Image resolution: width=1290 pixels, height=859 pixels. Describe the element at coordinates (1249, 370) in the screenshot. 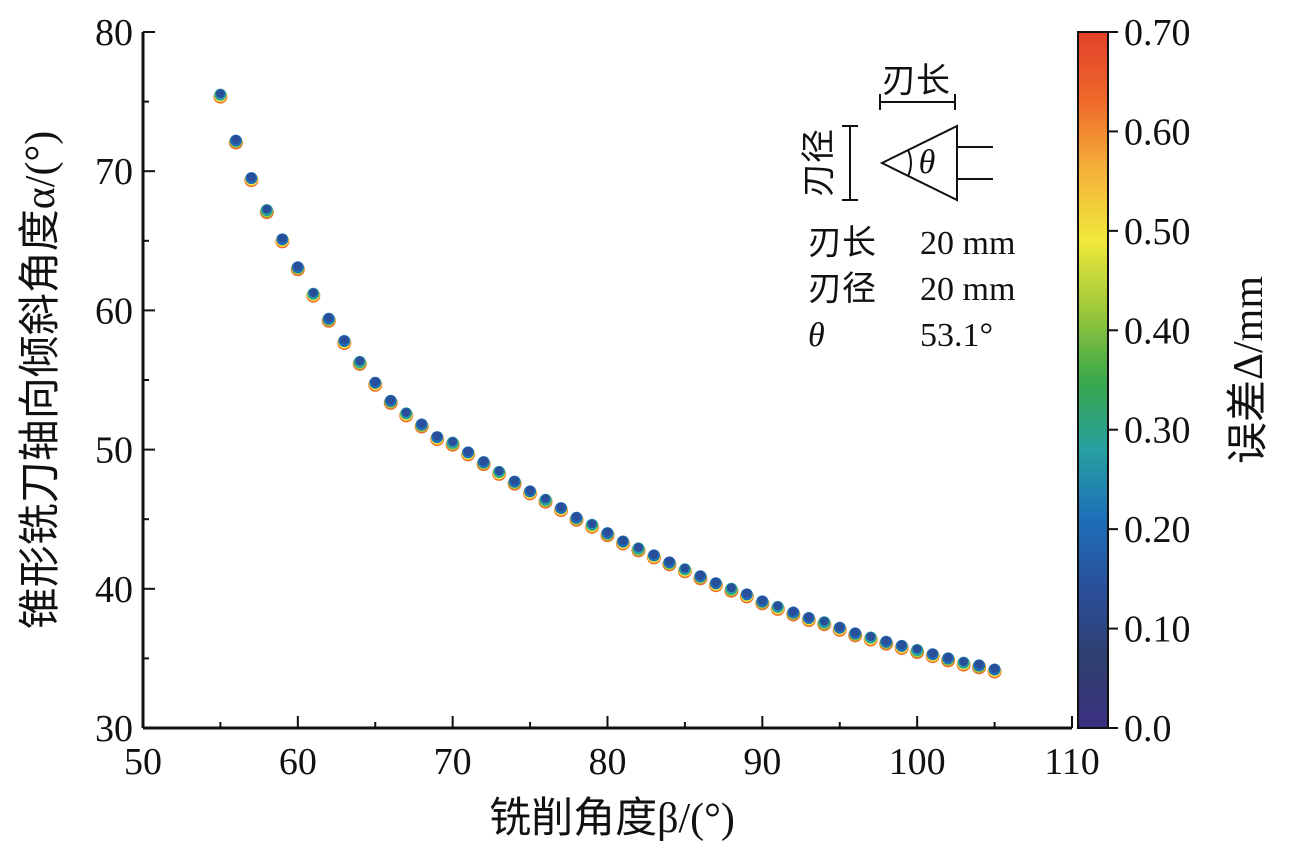

I see `colorbar-title: 误差Δ/mm` at that location.